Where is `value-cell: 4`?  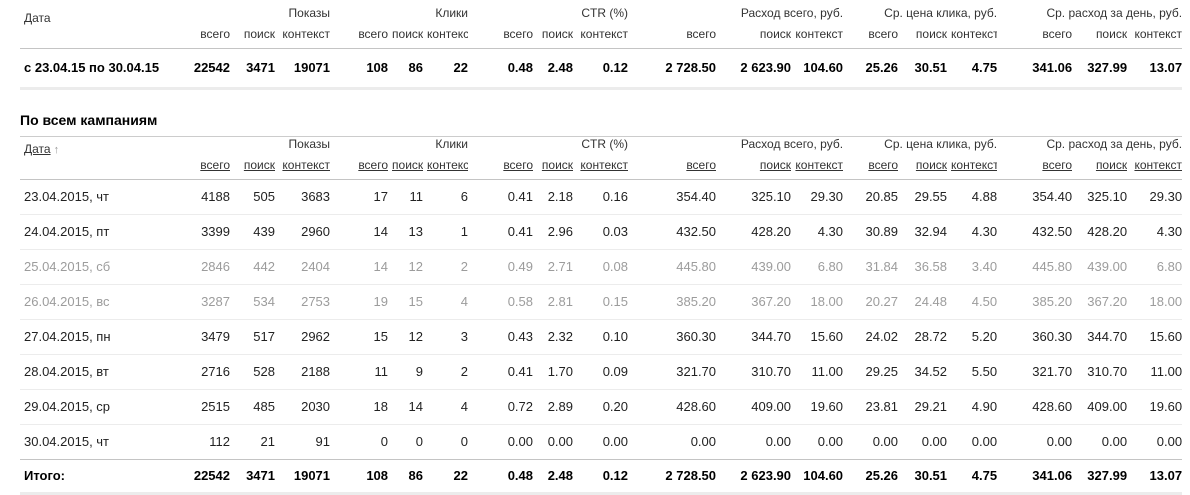 value-cell: 4 is located at coordinates (446, 407).